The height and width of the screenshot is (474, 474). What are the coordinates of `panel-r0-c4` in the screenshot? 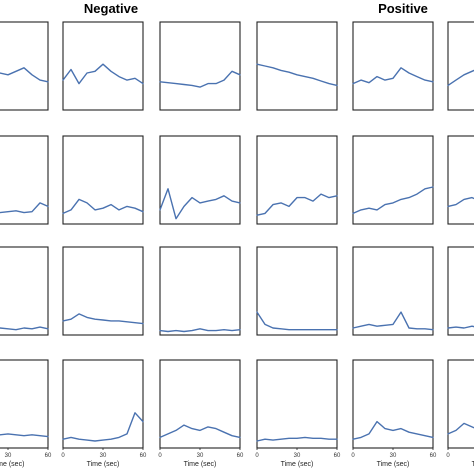 It's located at (393, 66).